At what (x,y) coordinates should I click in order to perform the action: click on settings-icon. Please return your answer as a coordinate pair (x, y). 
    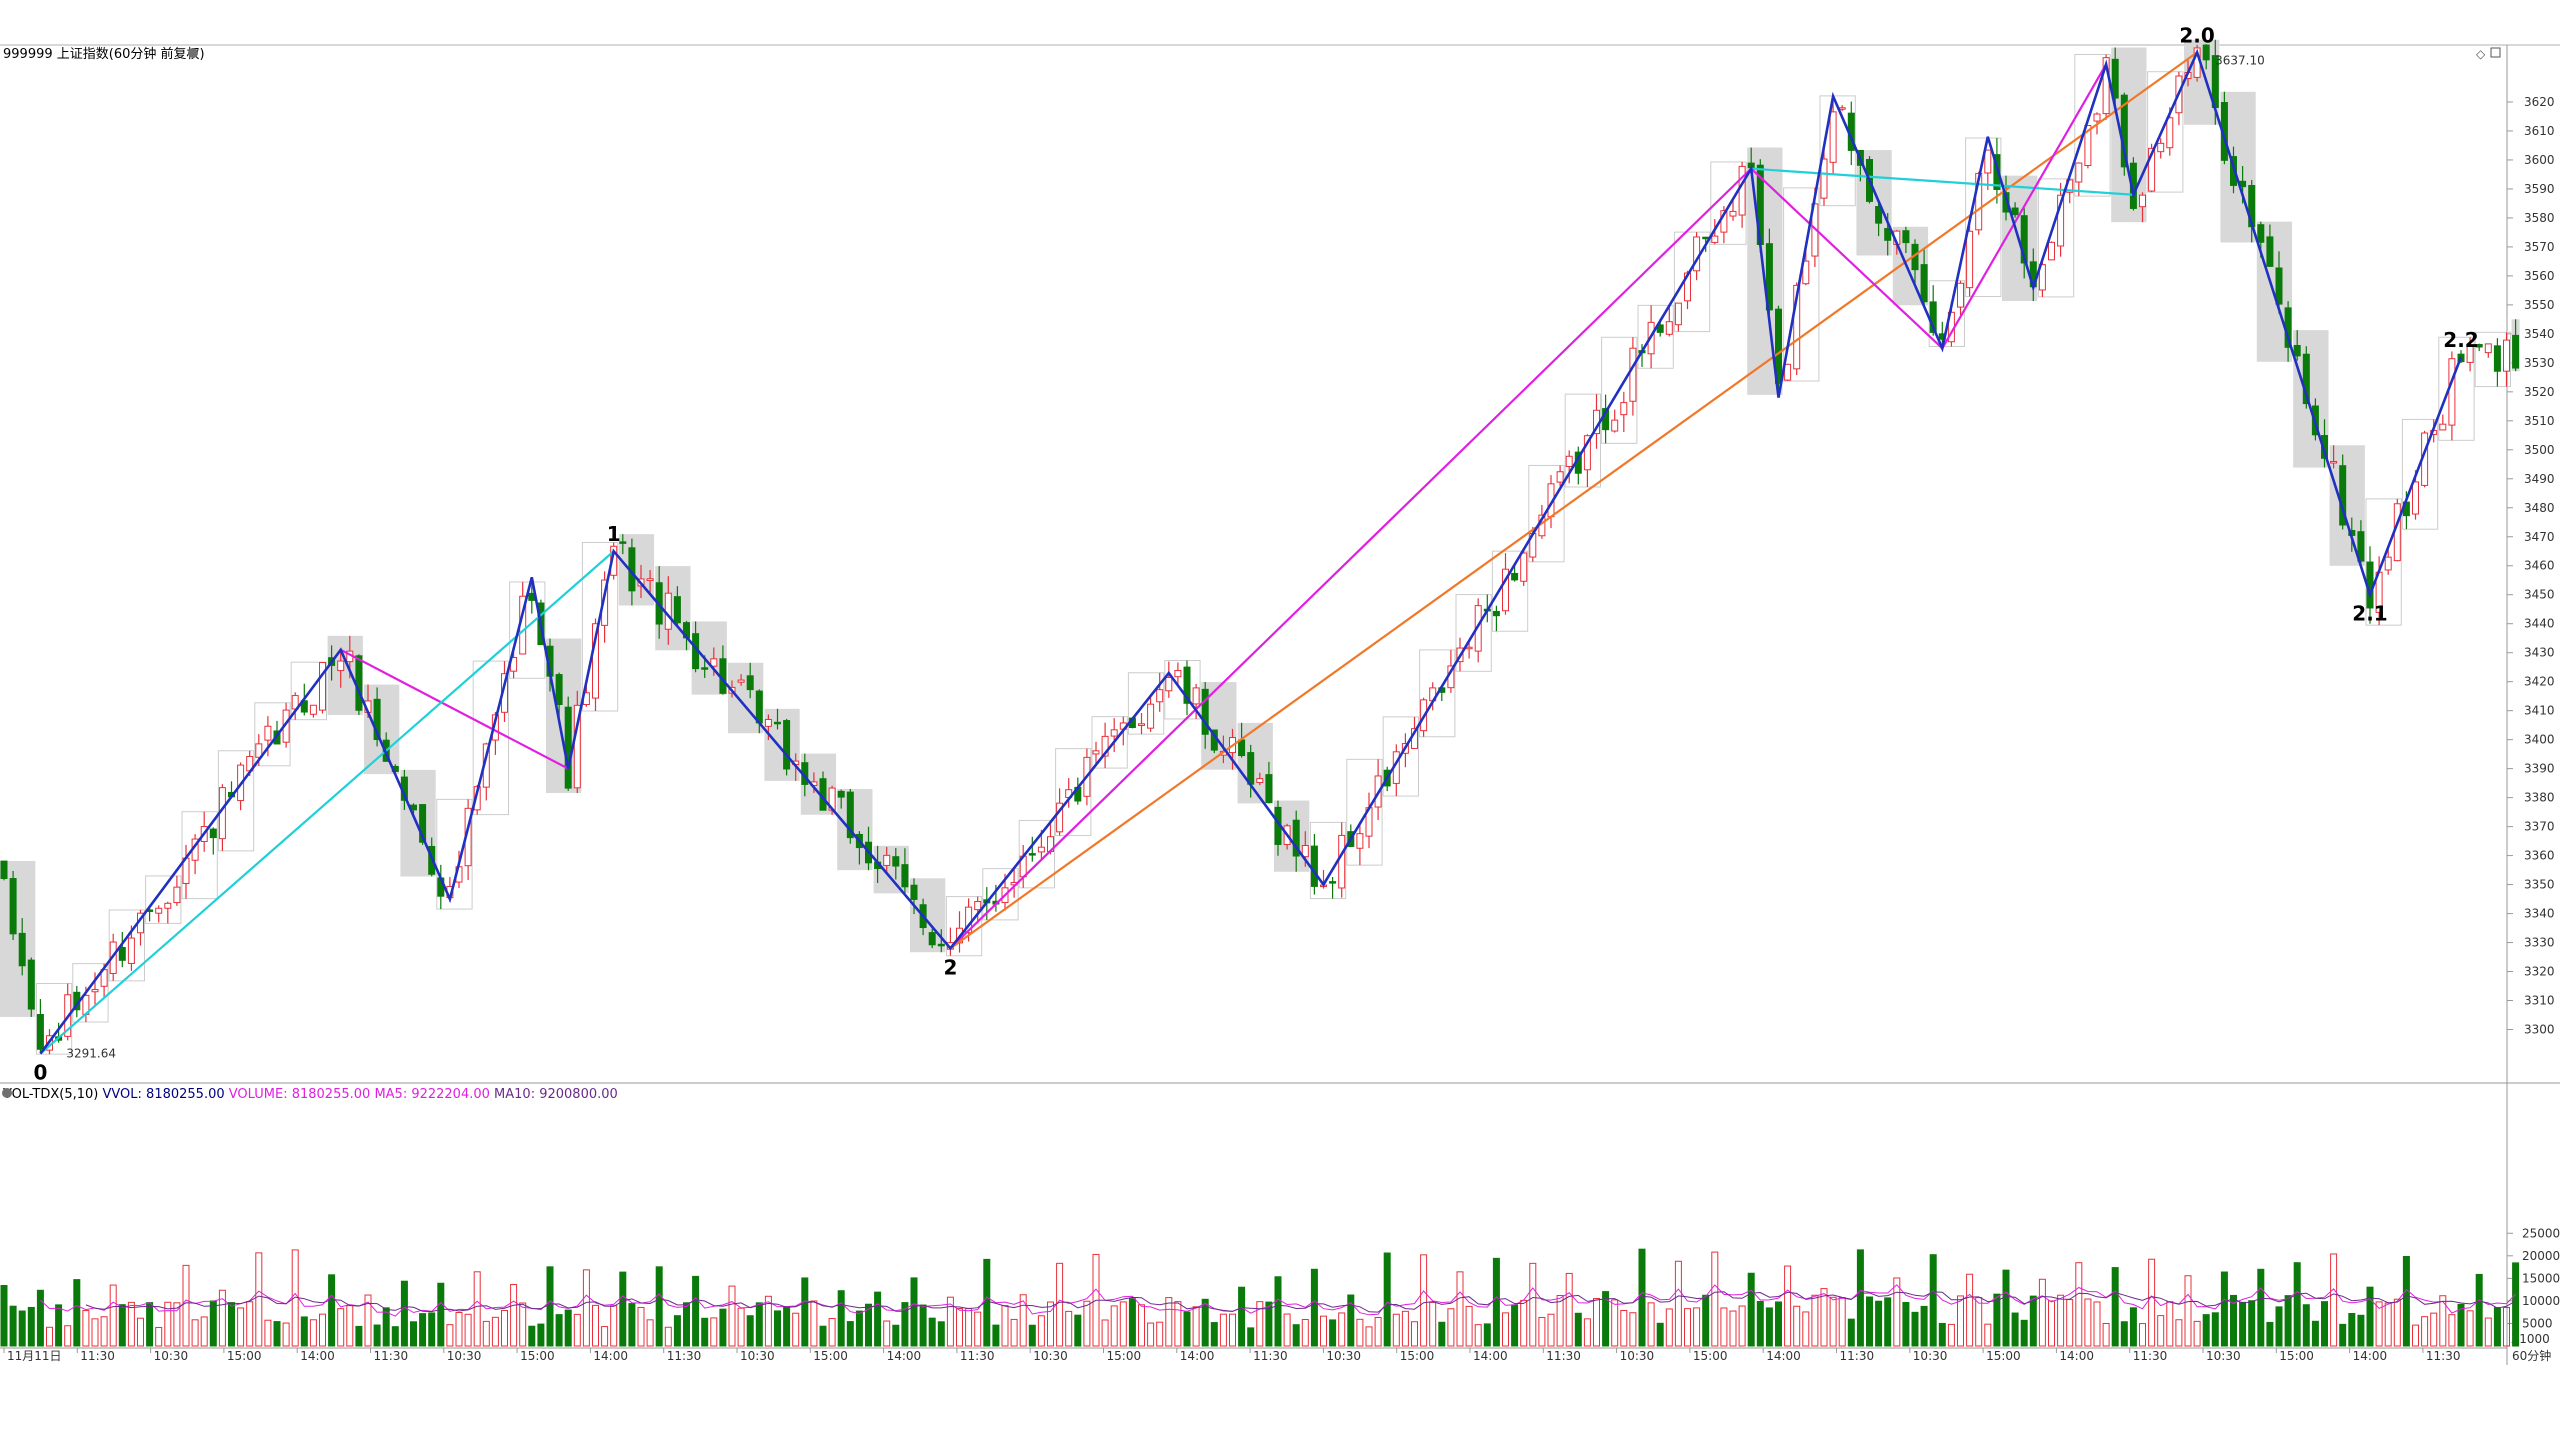
    Looking at the image, I should click on (193, 53).